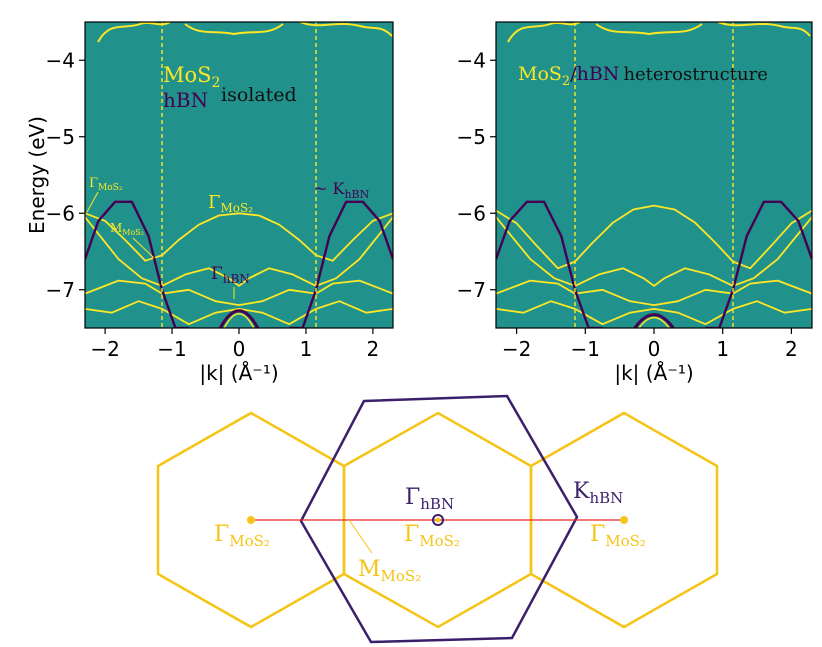 This screenshot has width=822, height=647. What do you see at coordinates (191, 77) in the screenshot?
I see `left-legend-mos2: MoS2` at bounding box center [191, 77].